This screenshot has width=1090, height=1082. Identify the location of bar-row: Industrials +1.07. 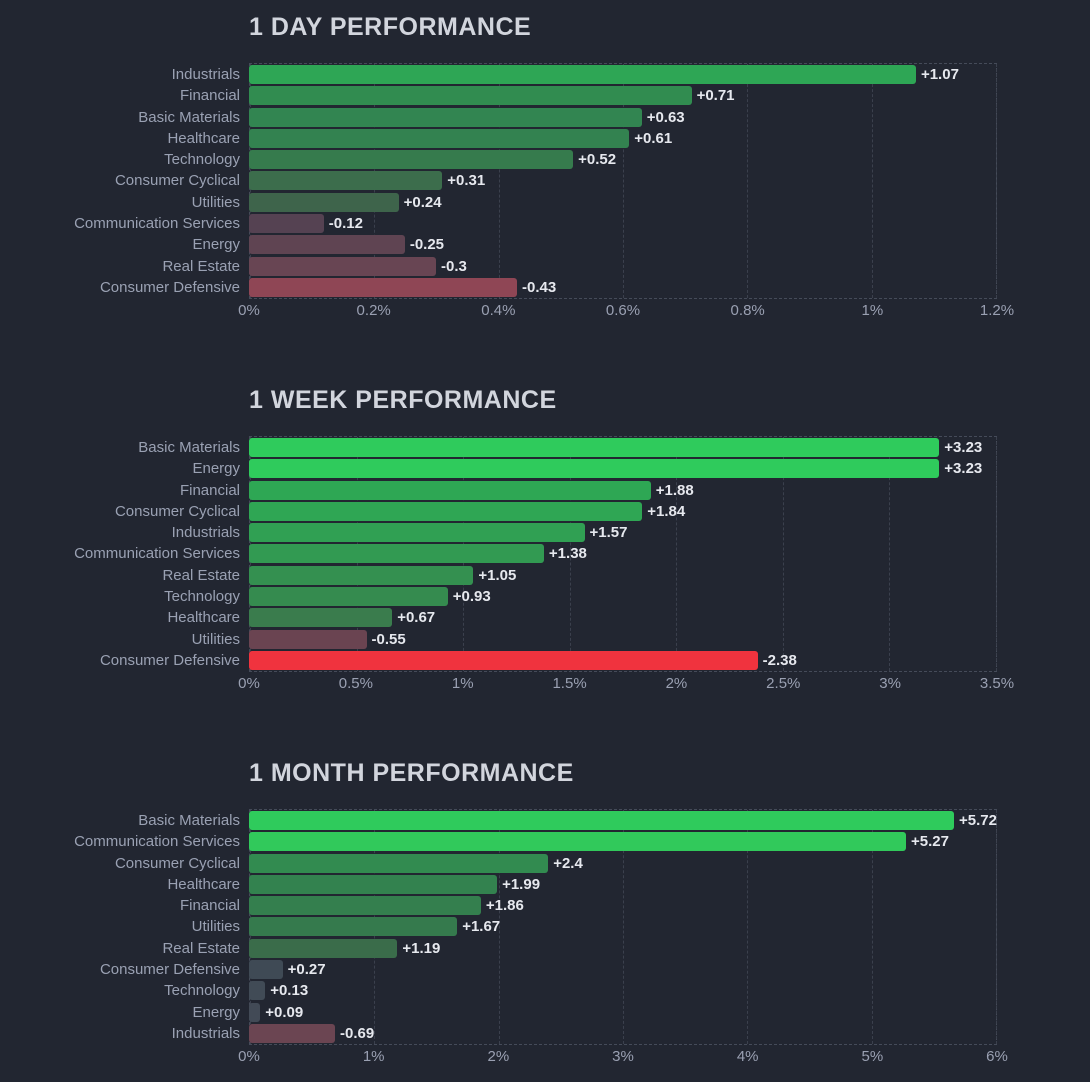
(498, 75).